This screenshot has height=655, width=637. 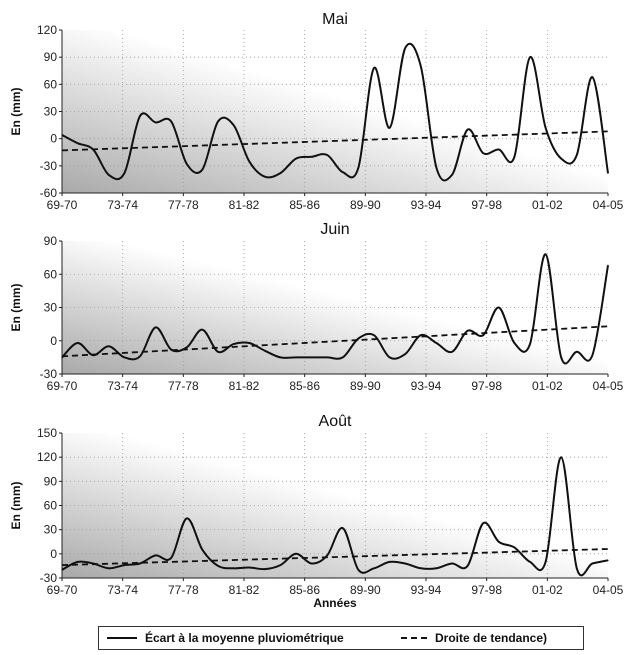 What do you see at coordinates (491, 638) in the screenshot?
I see `legend-dashed-label: Droite de tendance)` at bounding box center [491, 638].